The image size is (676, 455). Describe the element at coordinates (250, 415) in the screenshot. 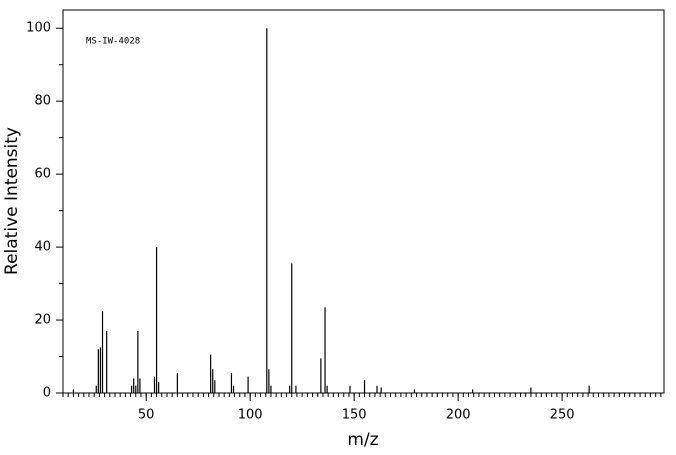

I see `x-tick-label: 100` at that location.